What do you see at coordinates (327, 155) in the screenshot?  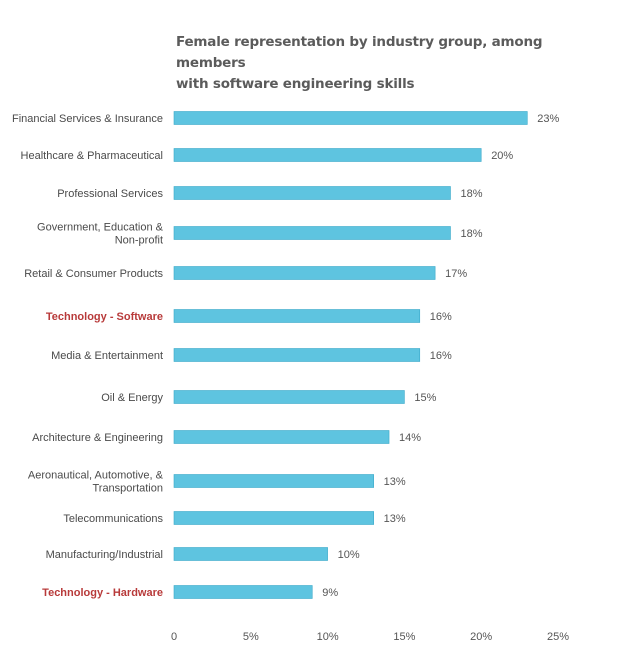 I see `bar-healthcare-pharmaceutical` at bounding box center [327, 155].